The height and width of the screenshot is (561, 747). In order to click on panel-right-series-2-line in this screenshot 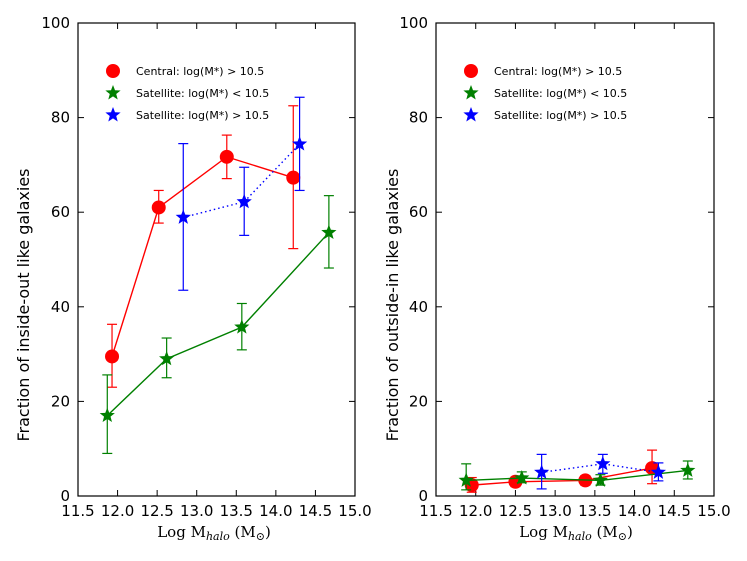, I will do `click(600, 468)`.